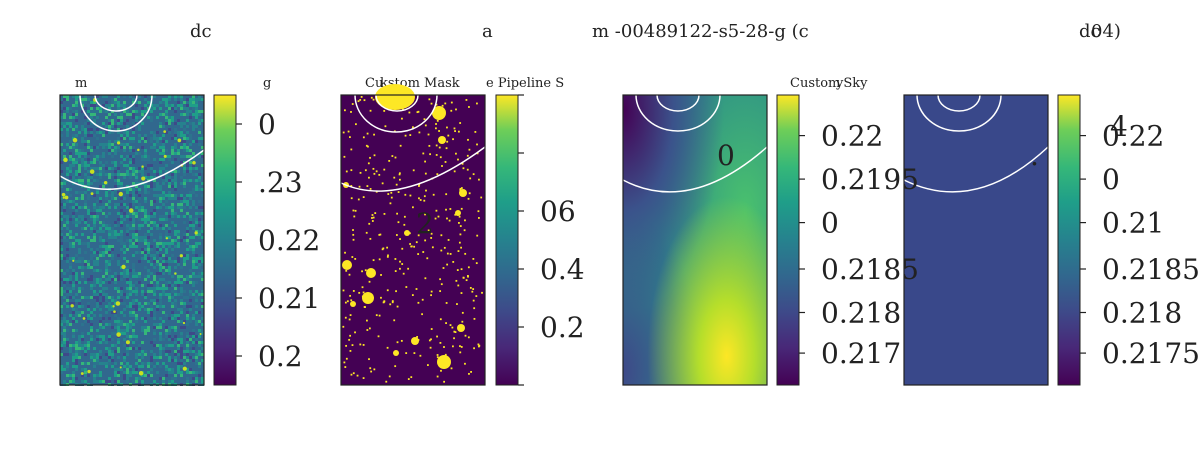  What do you see at coordinates (870, 179) in the screenshot?
I see `colorbar-tick-label: 0.2195` at bounding box center [870, 179].